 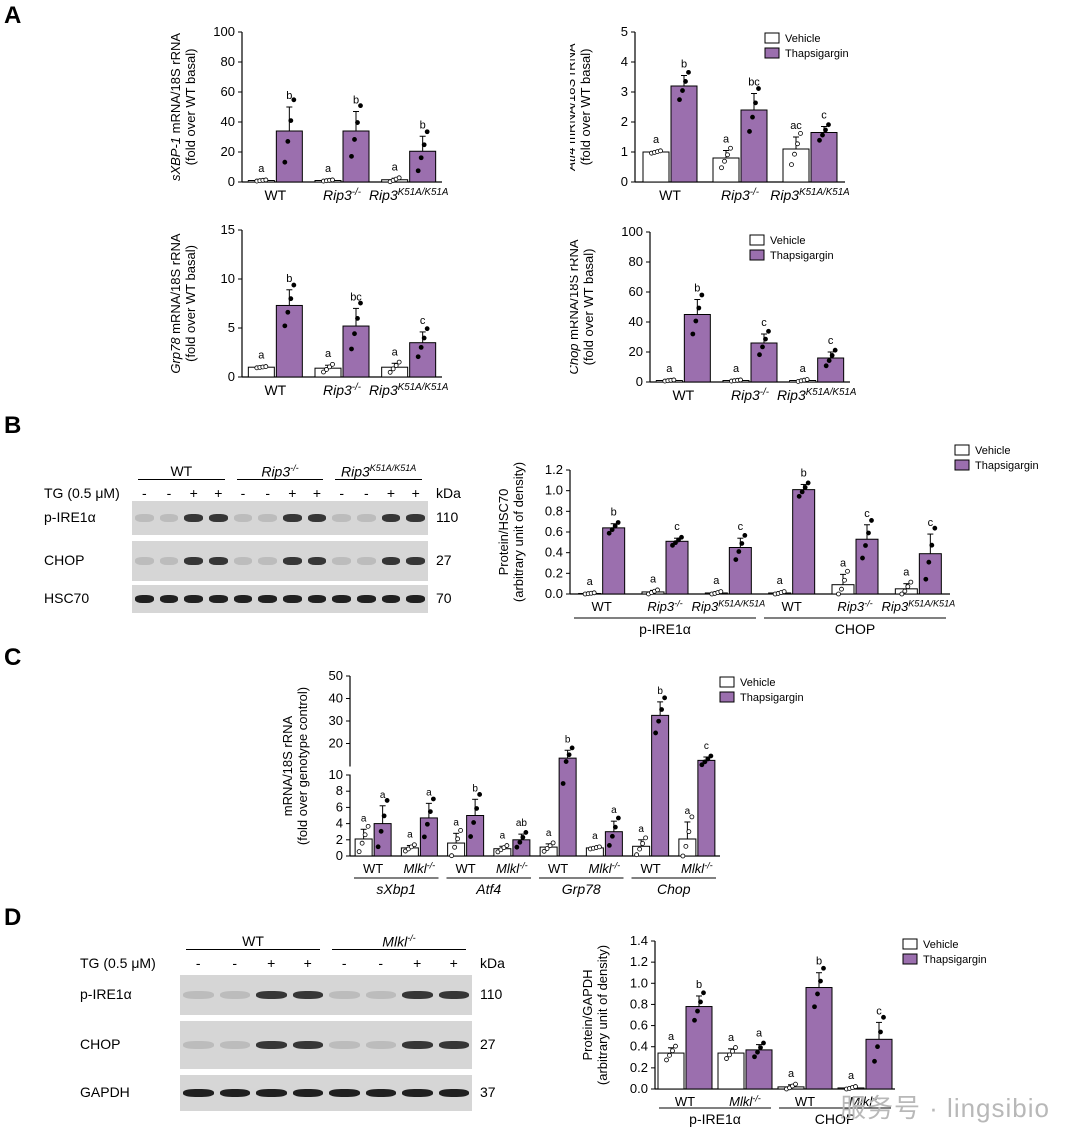 What do you see at coordinates (420, 868) in the screenshot?
I see `x-category-label: Mlkl-/-` at bounding box center [420, 868].